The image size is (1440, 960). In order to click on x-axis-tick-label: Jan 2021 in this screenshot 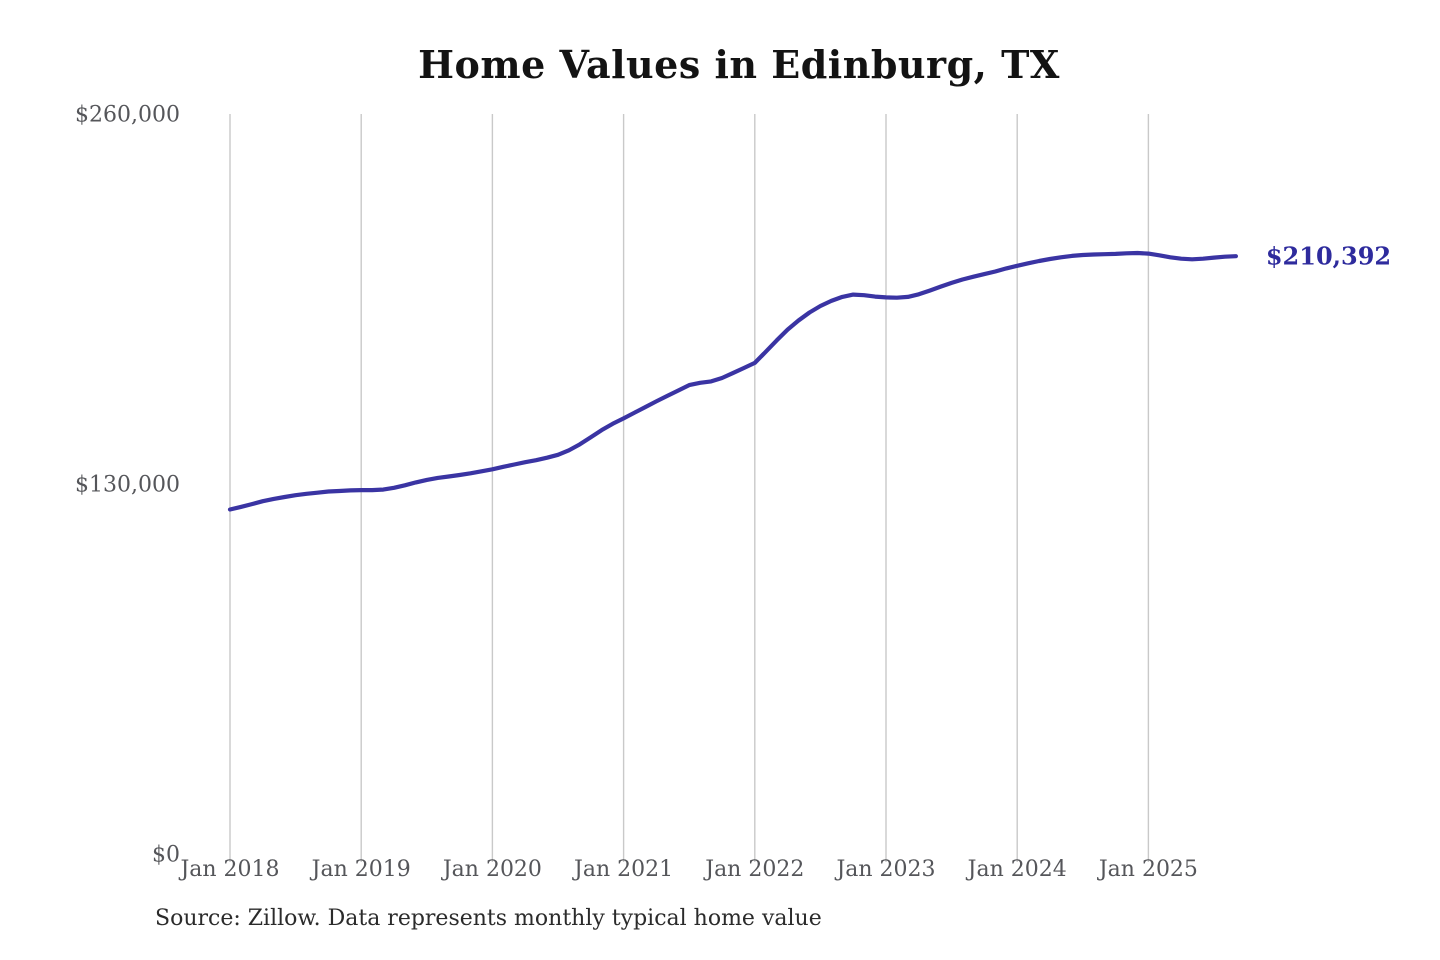, I will do `click(624, 869)`.